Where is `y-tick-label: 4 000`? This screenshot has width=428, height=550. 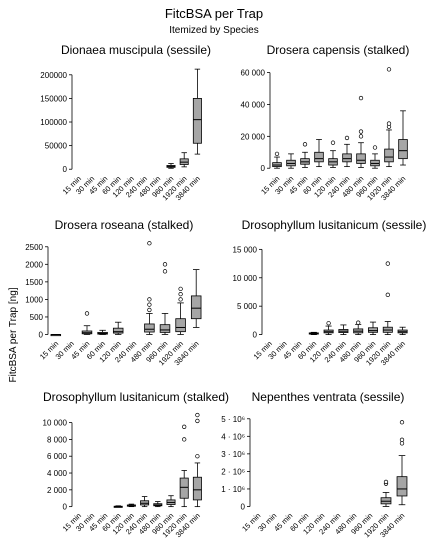 y-tick-label: 4 000 is located at coordinates (57, 473).